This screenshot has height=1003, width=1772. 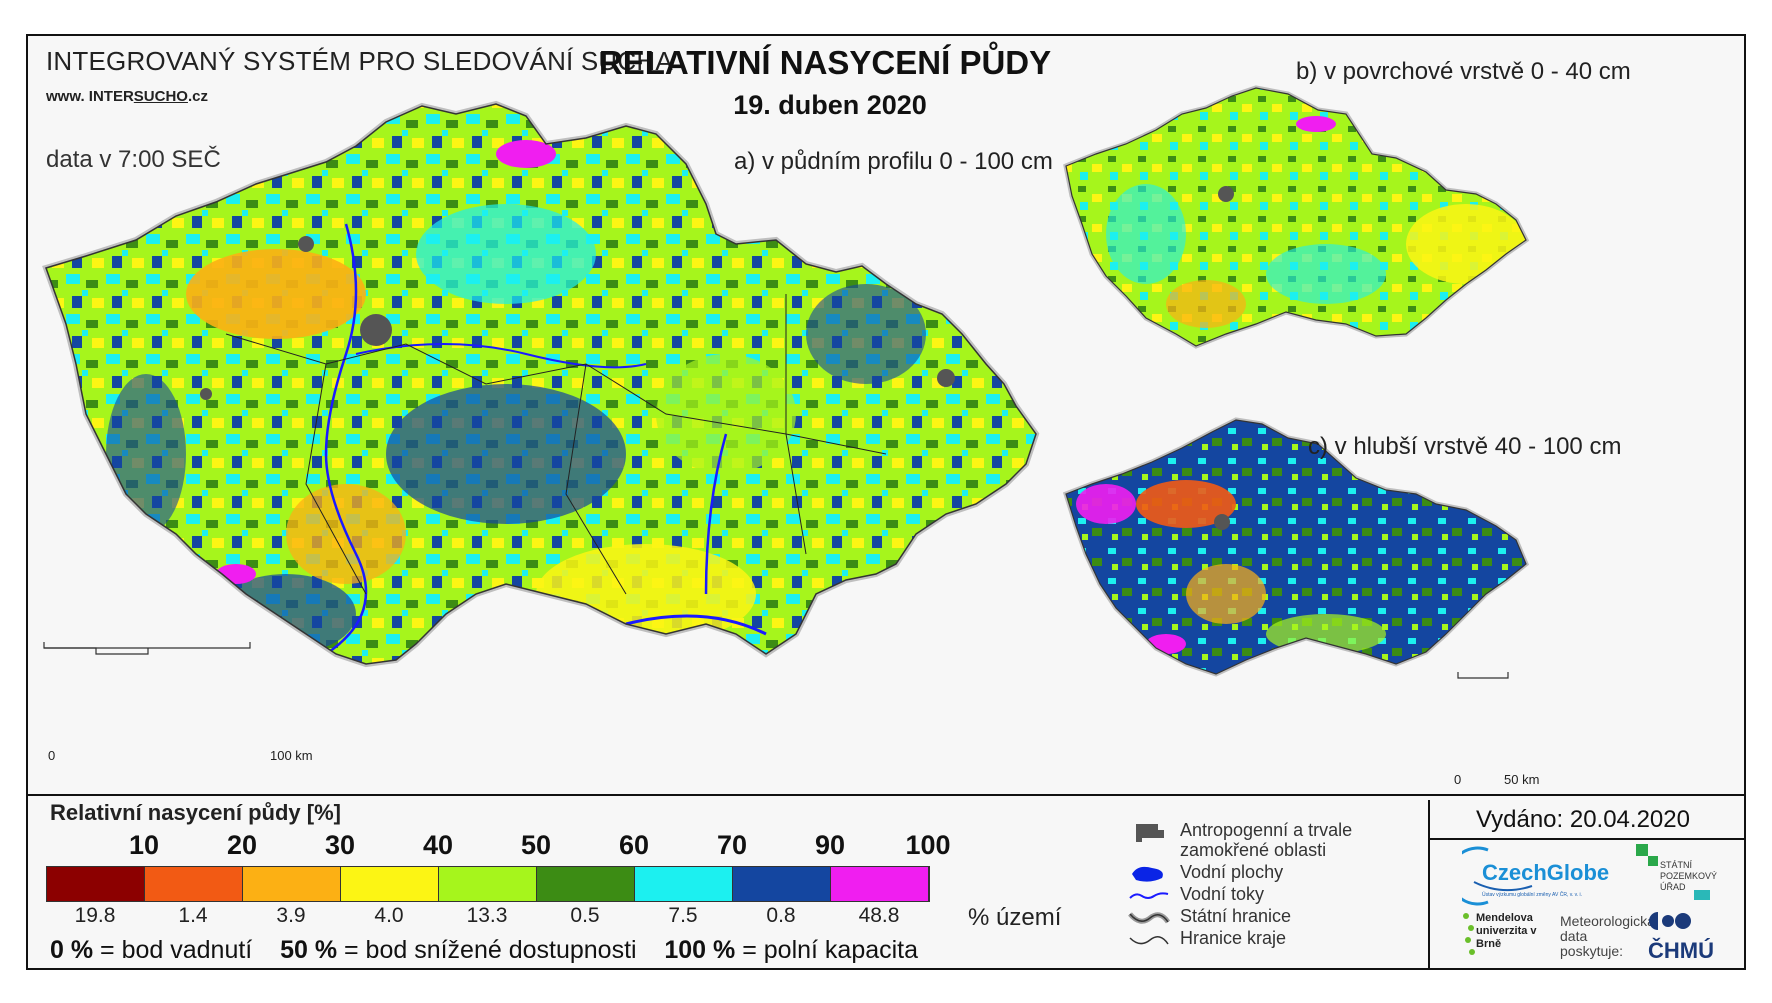 I want to click on legend-threshold-label: 100, so click(x=928, y=845).